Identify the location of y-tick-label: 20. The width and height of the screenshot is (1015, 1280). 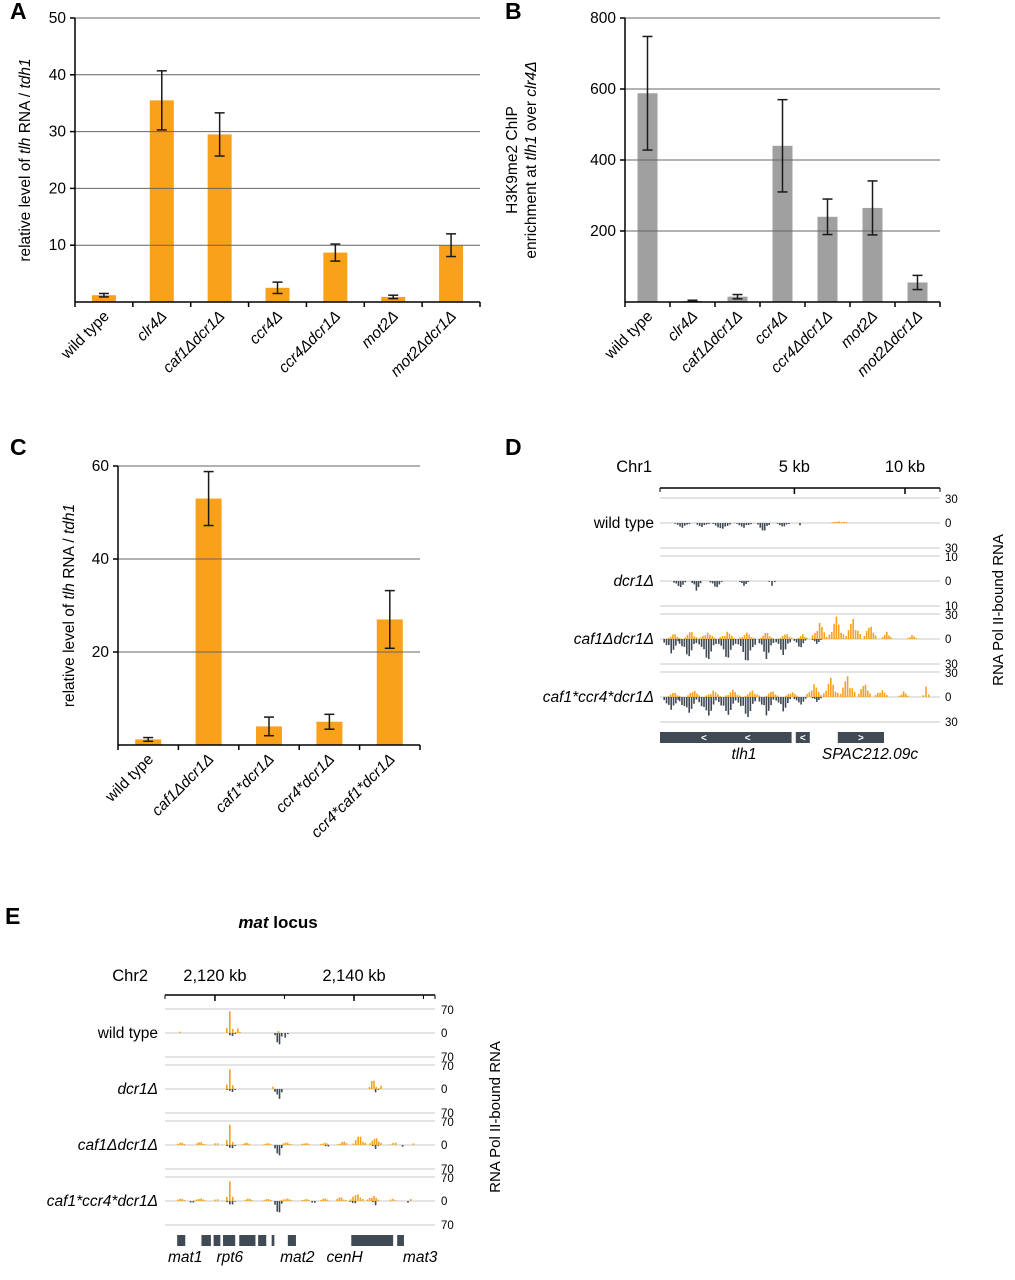
(101, 652).